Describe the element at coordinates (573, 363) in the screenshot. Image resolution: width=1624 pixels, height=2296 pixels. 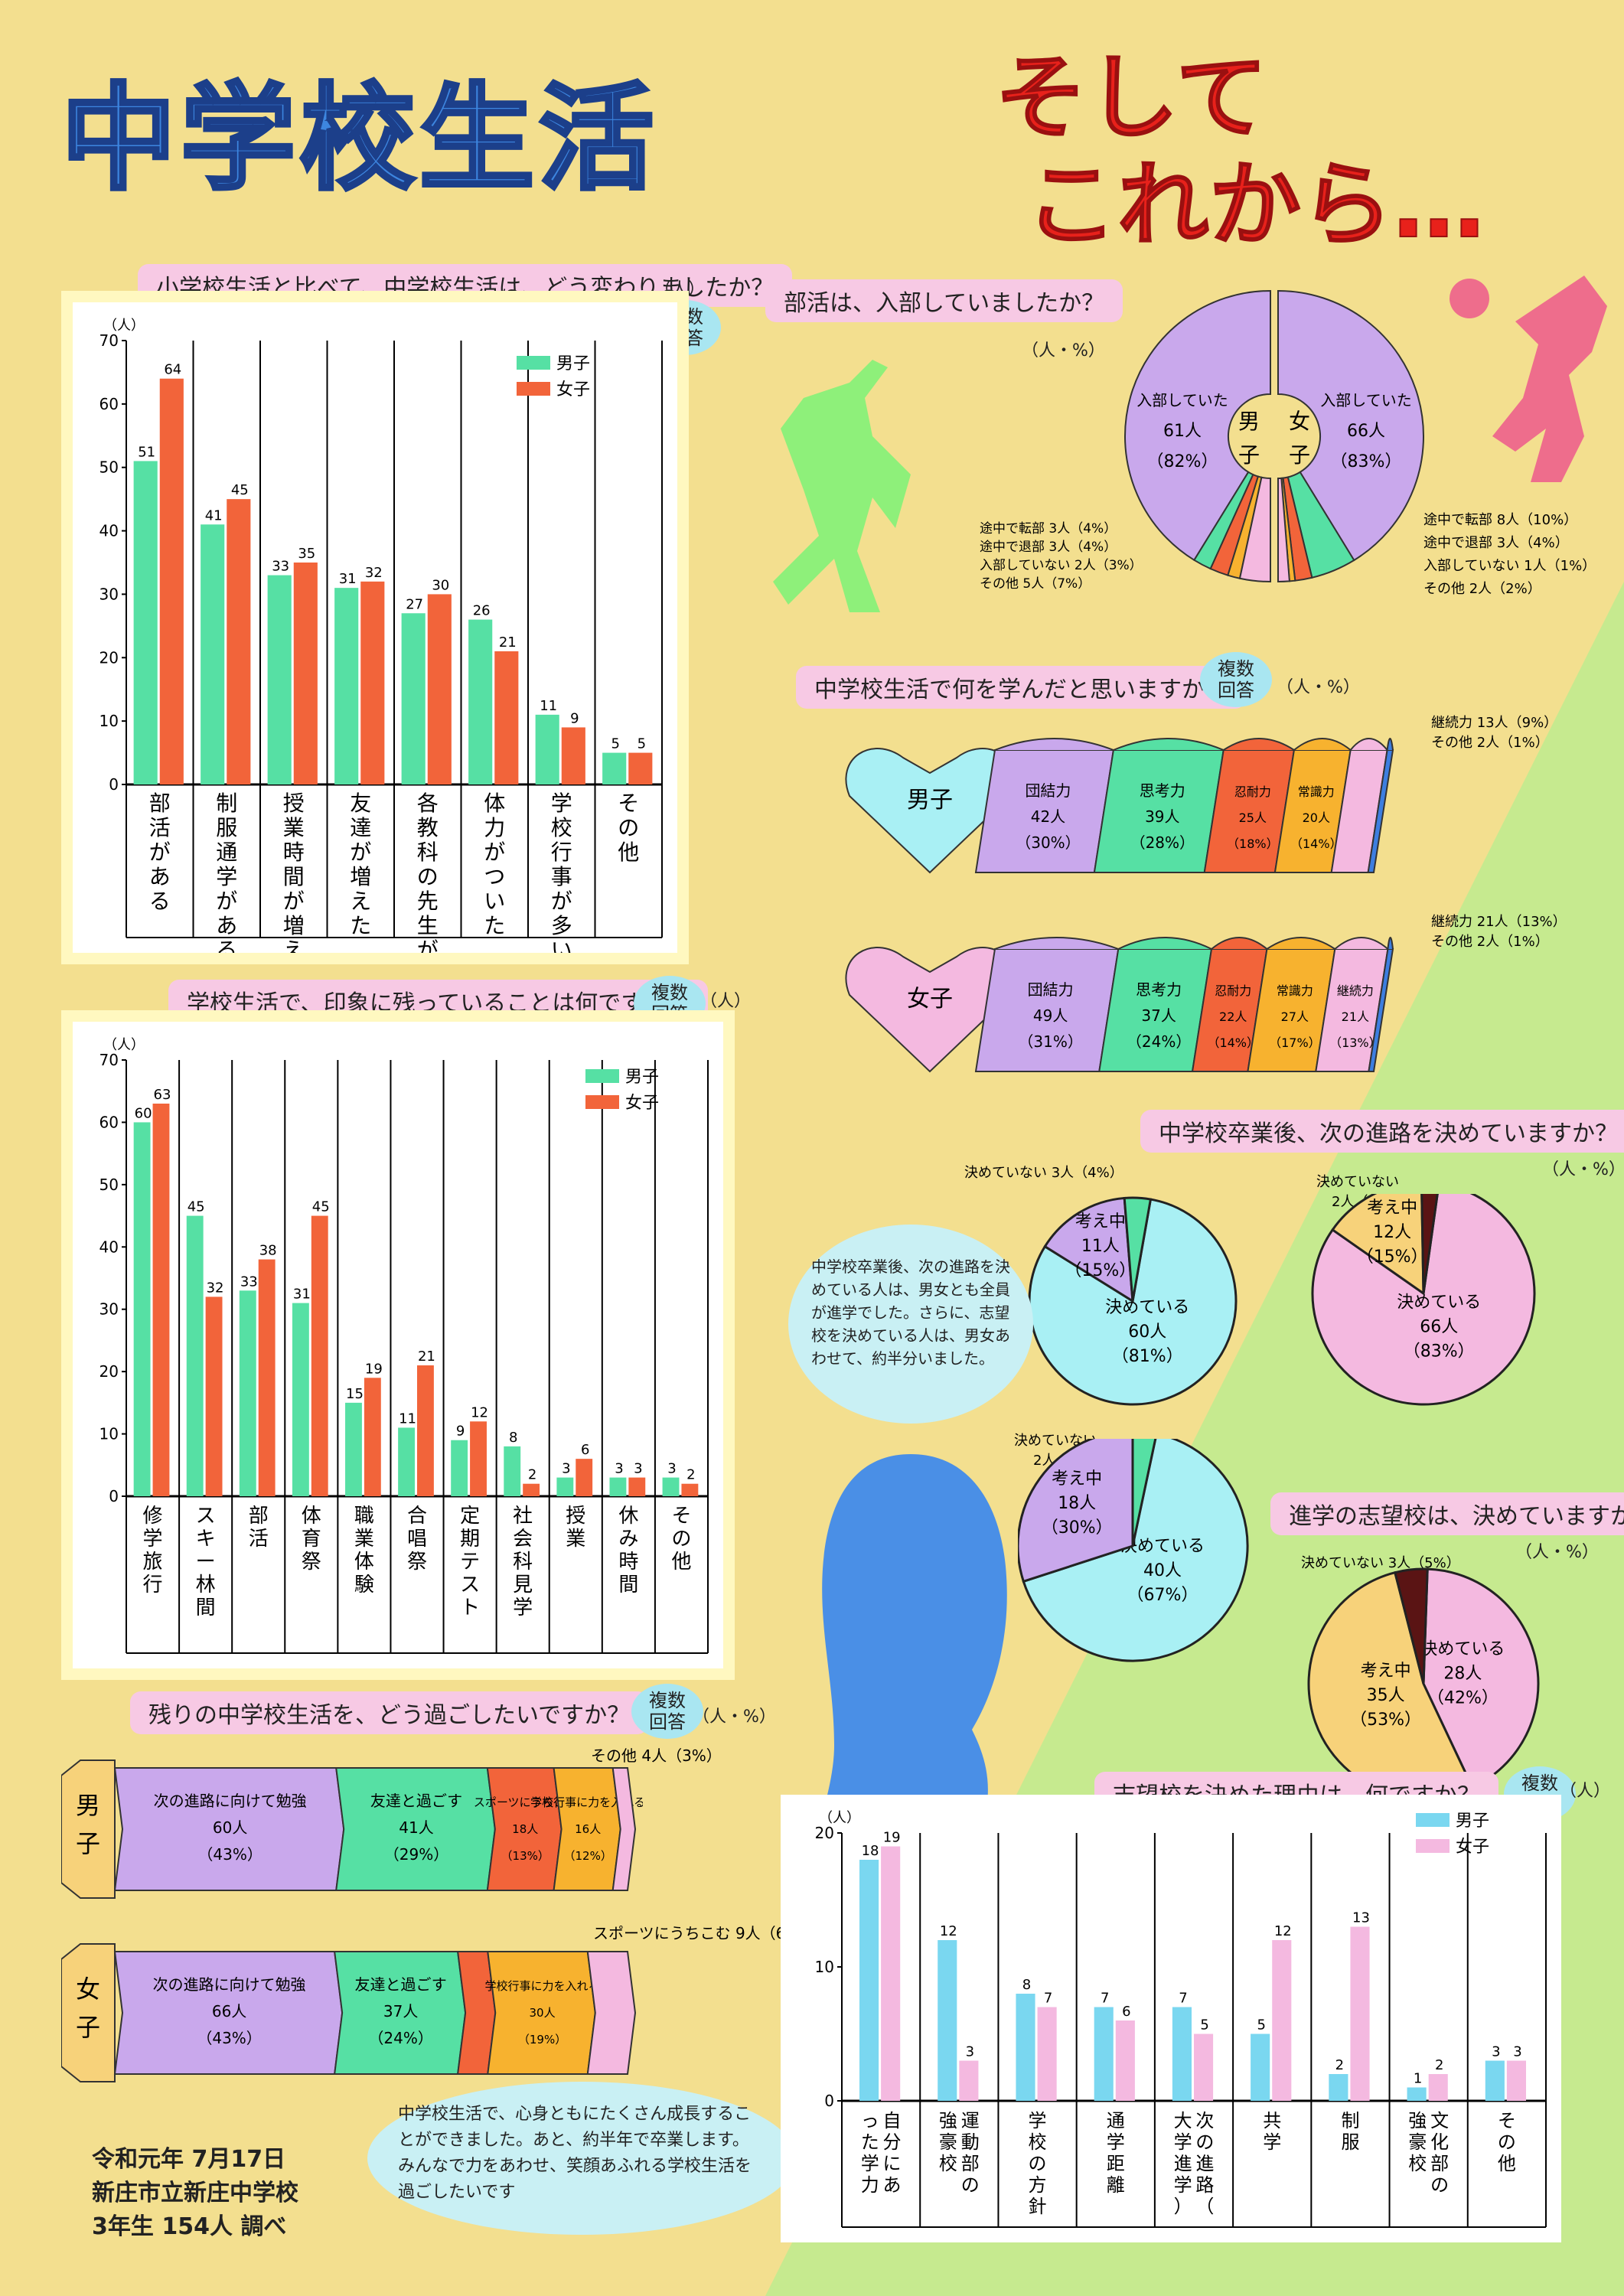
I see `legend-label: 男子` at that location.